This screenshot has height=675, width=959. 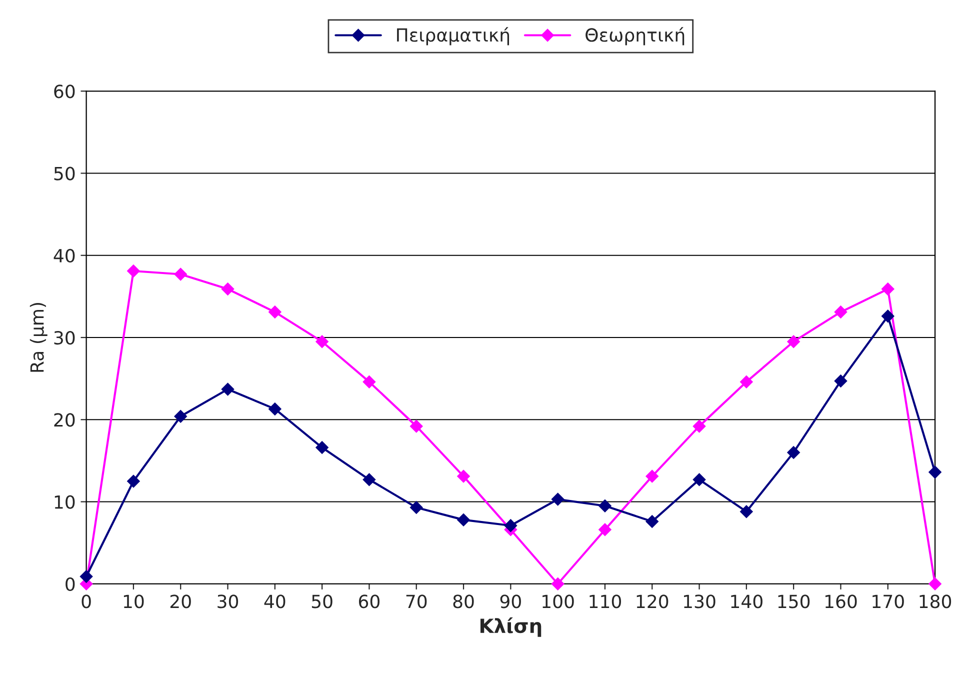 I want to click on x-tick-label: 170, so click(x=888, y=601).